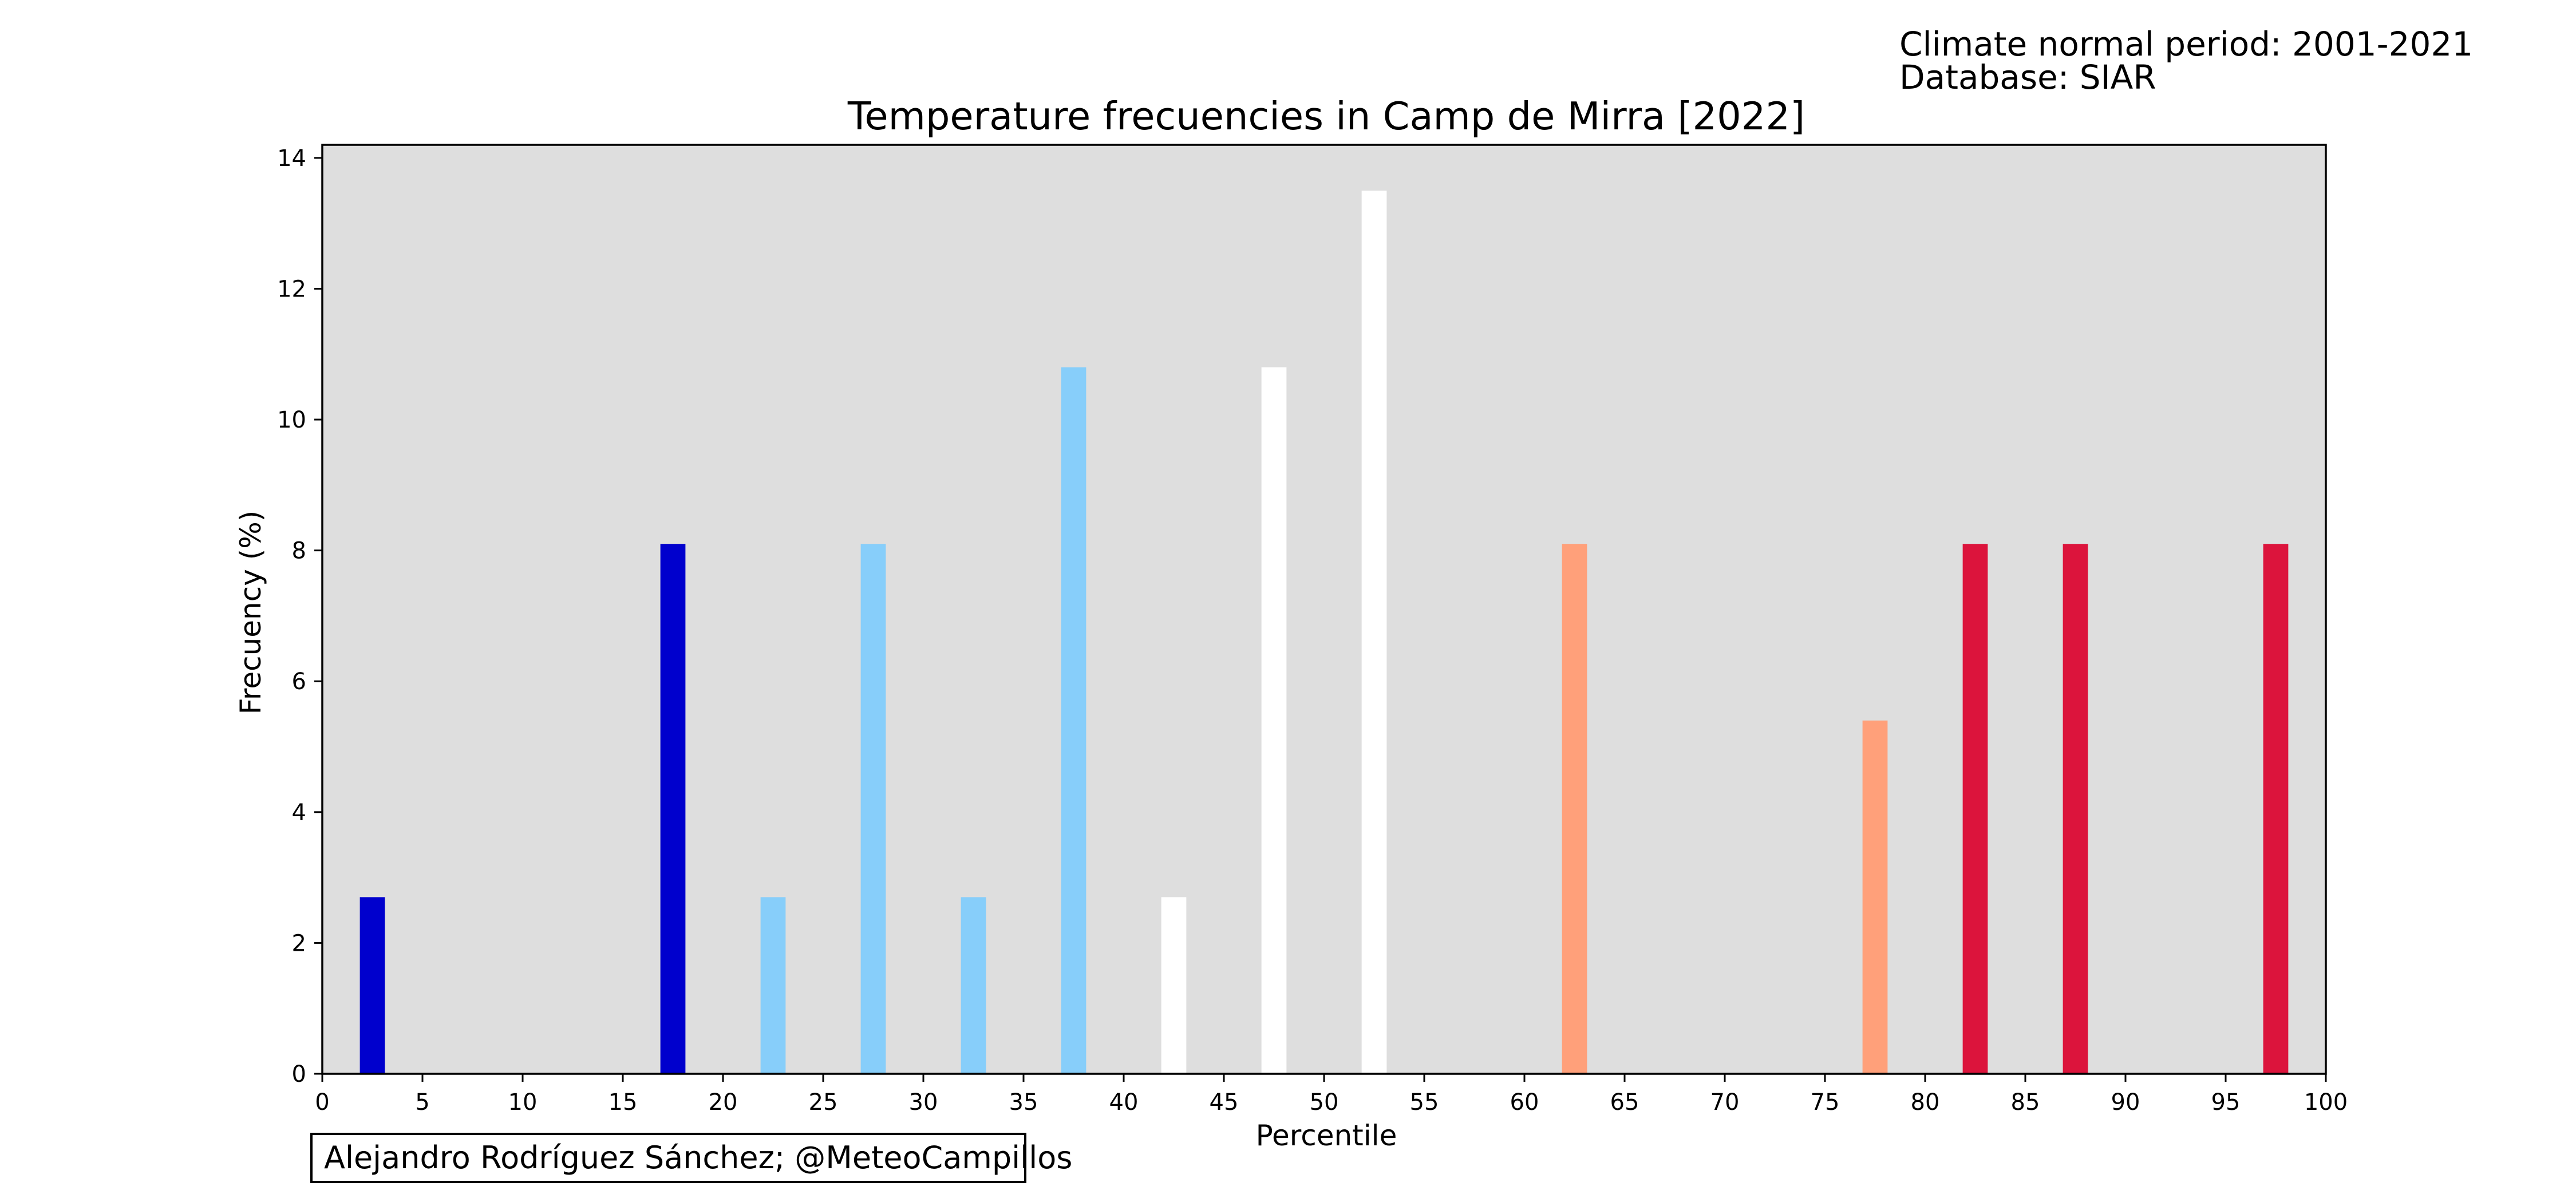 Image resolution: width=2576 pixels, height=1202 pixels. Describe the element at coordinates (523, 1103) in the screenshot. I see `x-tick-label-2: 10` at that location.